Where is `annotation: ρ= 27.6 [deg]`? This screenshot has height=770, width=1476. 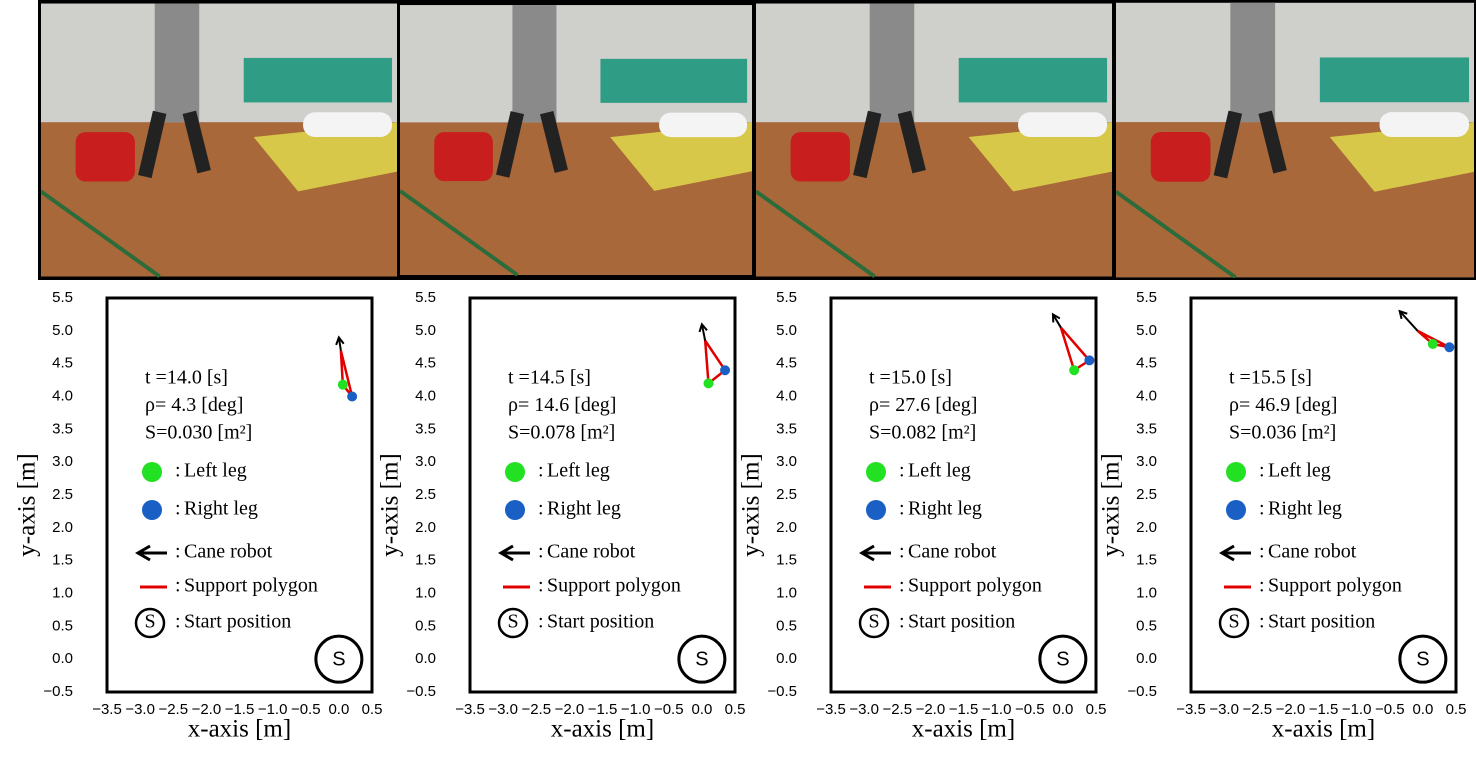
annotation: ρ= 27.6 [deg] is located at coordinates (923, 405).